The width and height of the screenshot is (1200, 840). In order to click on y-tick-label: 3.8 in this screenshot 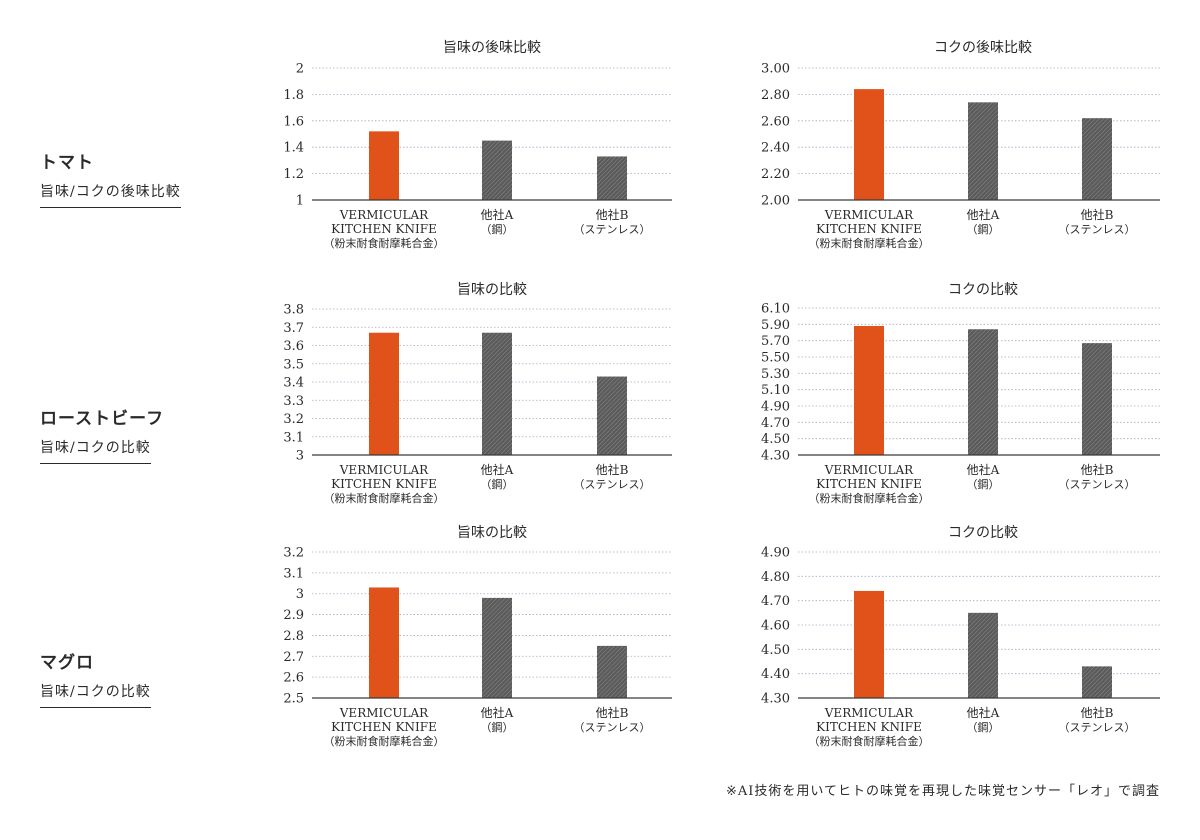, I will do `click(293, 310)`.